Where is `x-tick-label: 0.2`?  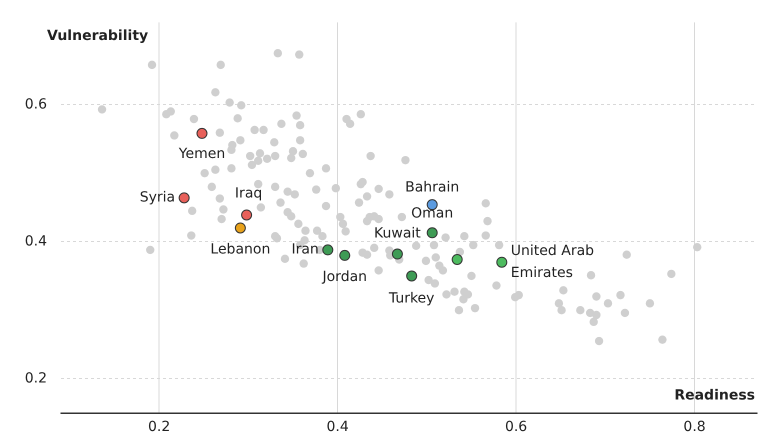
x-tick-label: 0.2 is located at coordinates (159, 427).